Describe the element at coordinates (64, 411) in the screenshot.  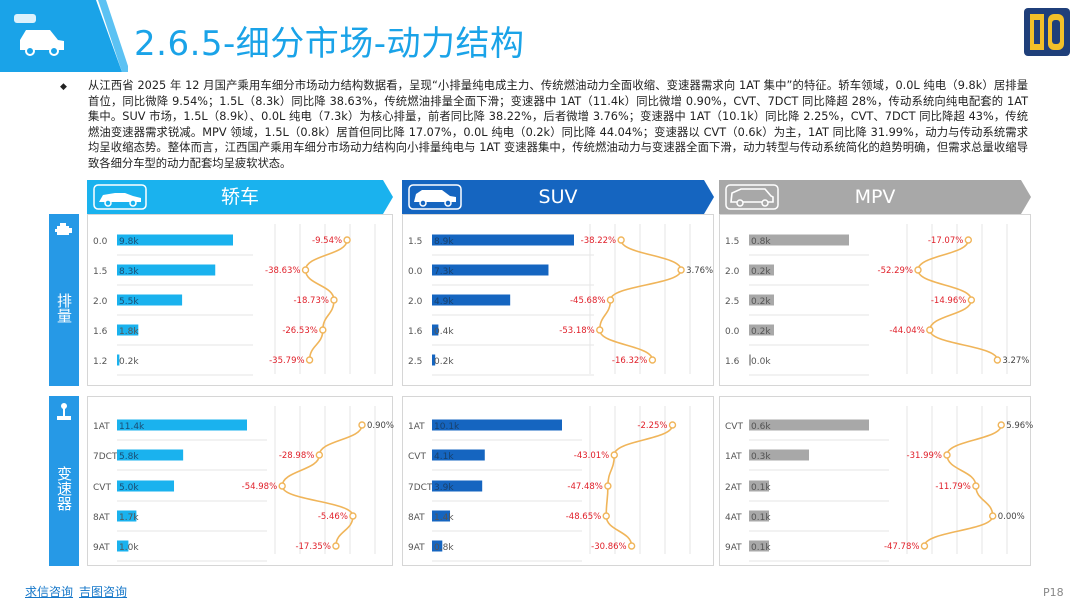
I see `gear-shift-icon` at that location.